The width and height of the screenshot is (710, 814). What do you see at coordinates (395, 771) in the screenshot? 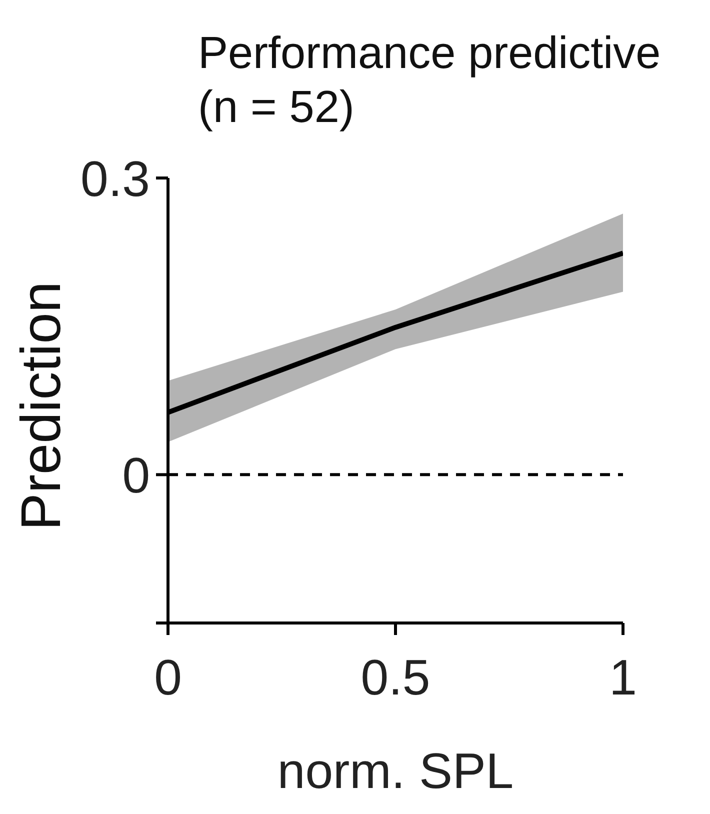
I see `x-axis-title: norm. SPL` at bounding box center [395, 771].